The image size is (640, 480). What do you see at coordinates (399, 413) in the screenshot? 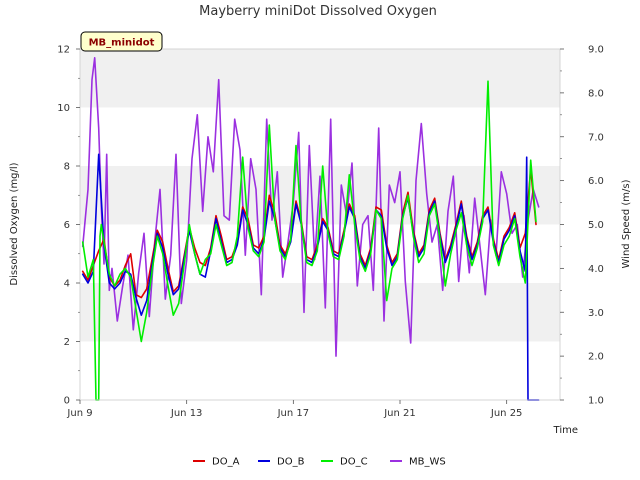
I see `x-tick-label: Jun 21` at bounding box center [399, 413].